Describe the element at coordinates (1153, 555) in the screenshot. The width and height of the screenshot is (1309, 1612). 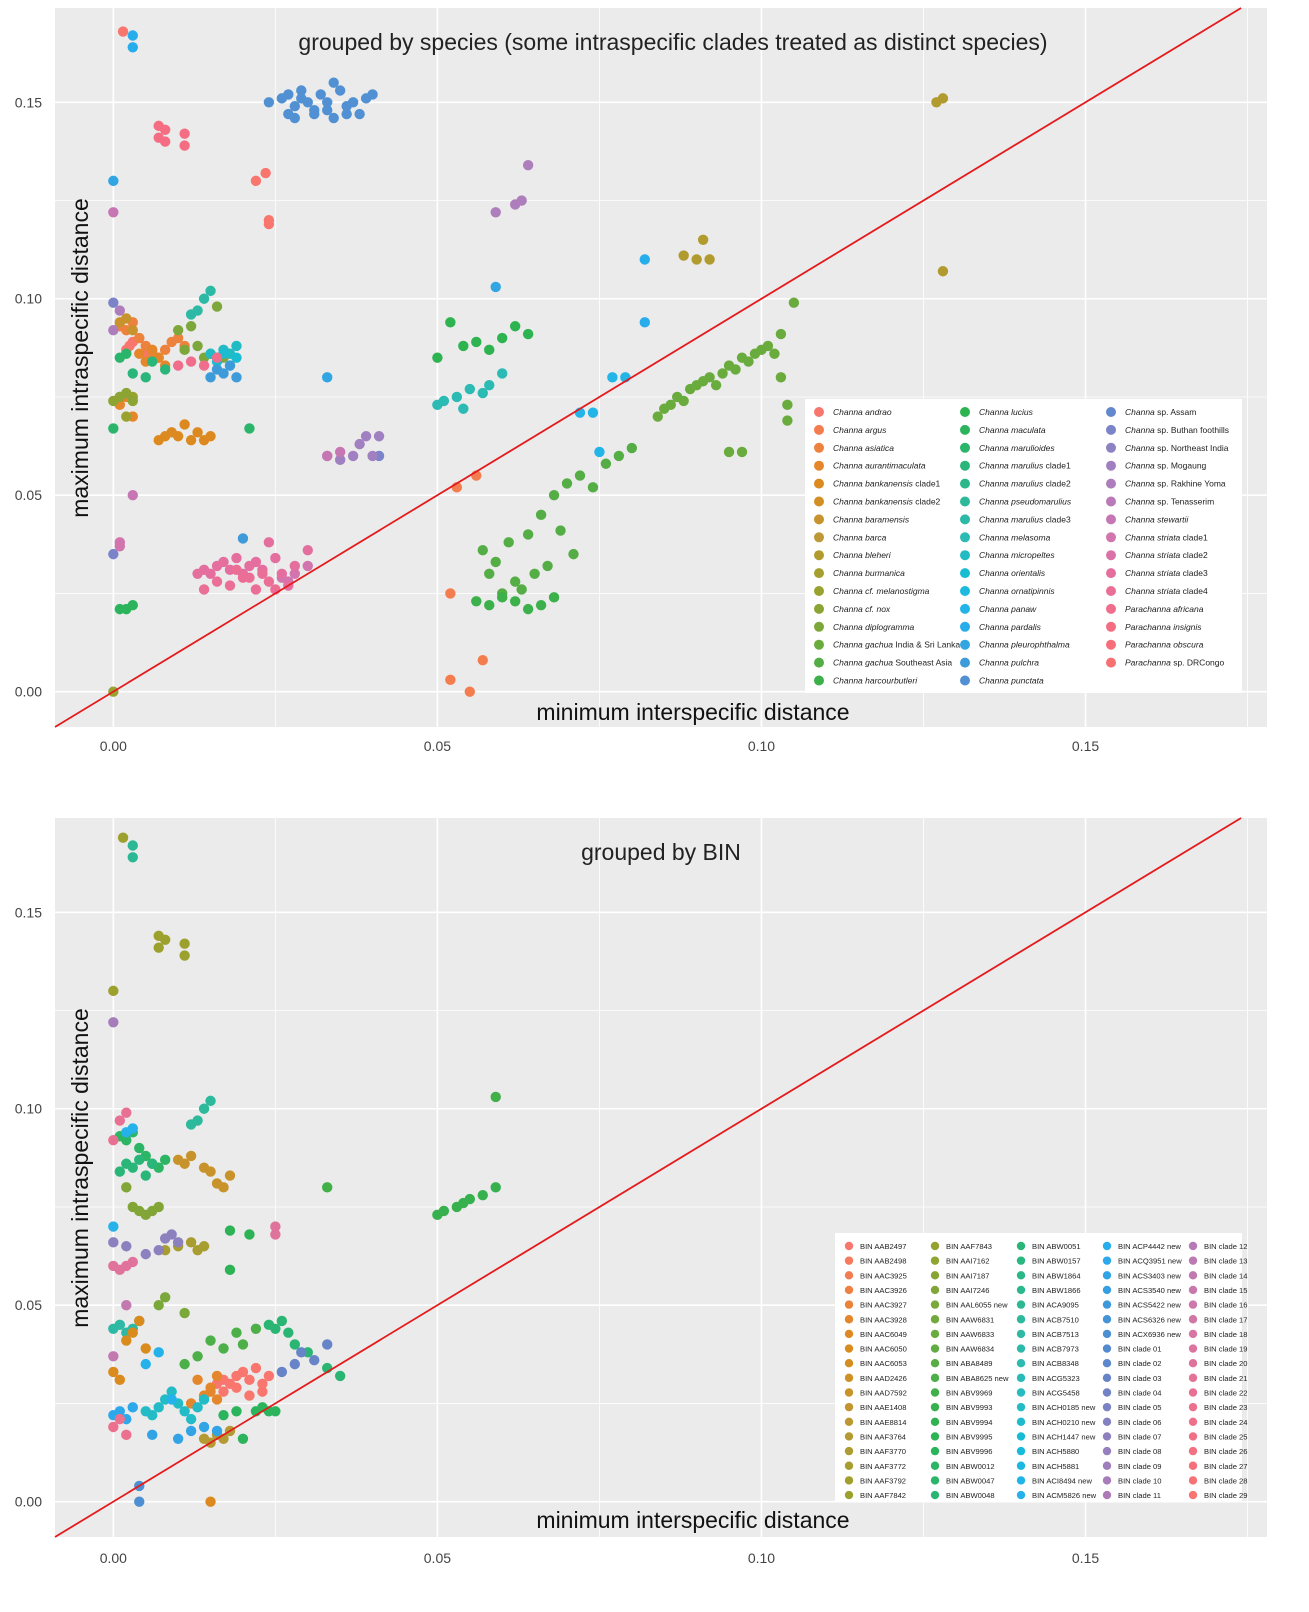
I see `legend-taxon-name: Channa striata` at that location.